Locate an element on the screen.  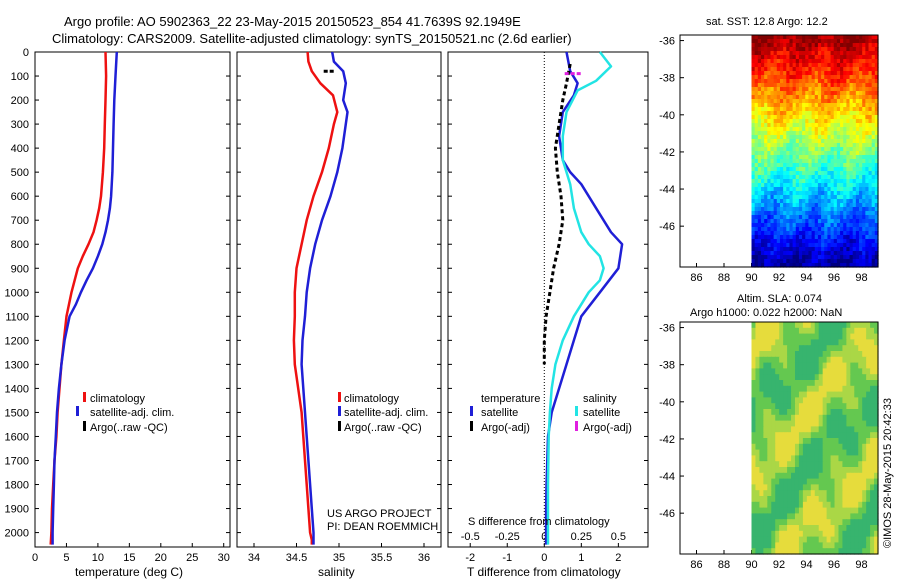
sst-map: 86 88 90 92 94 96 98-36-38-40-42-44-46 is located at coordinates (769, 159).